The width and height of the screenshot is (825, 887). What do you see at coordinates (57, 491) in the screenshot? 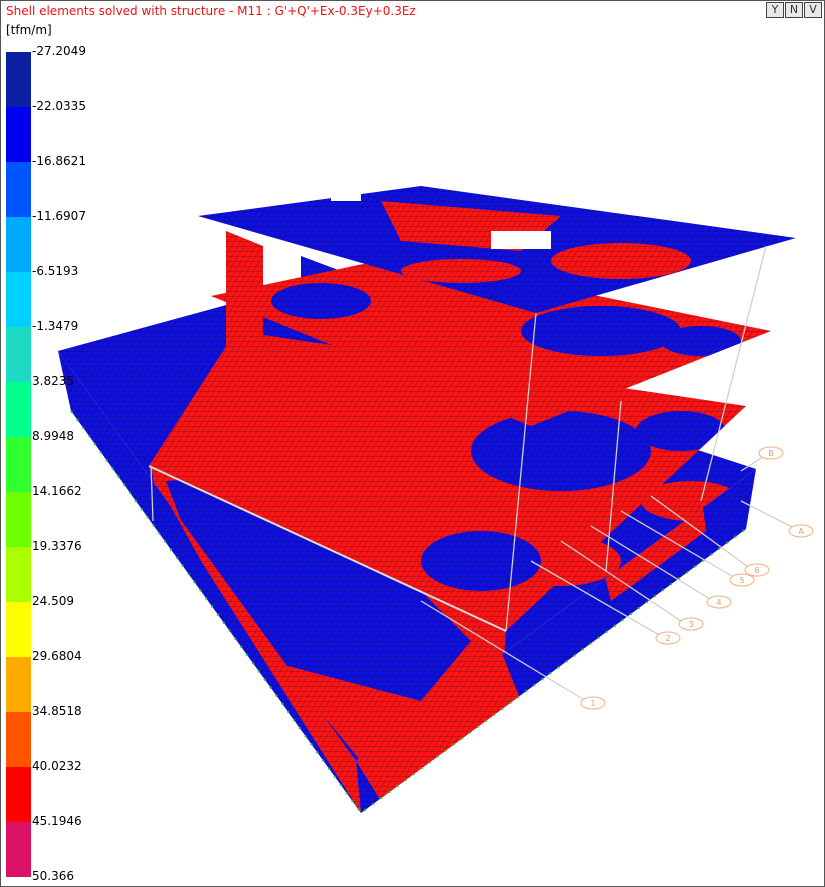
I see `legend-label: 14.1662` at bounding box center [57, 491].